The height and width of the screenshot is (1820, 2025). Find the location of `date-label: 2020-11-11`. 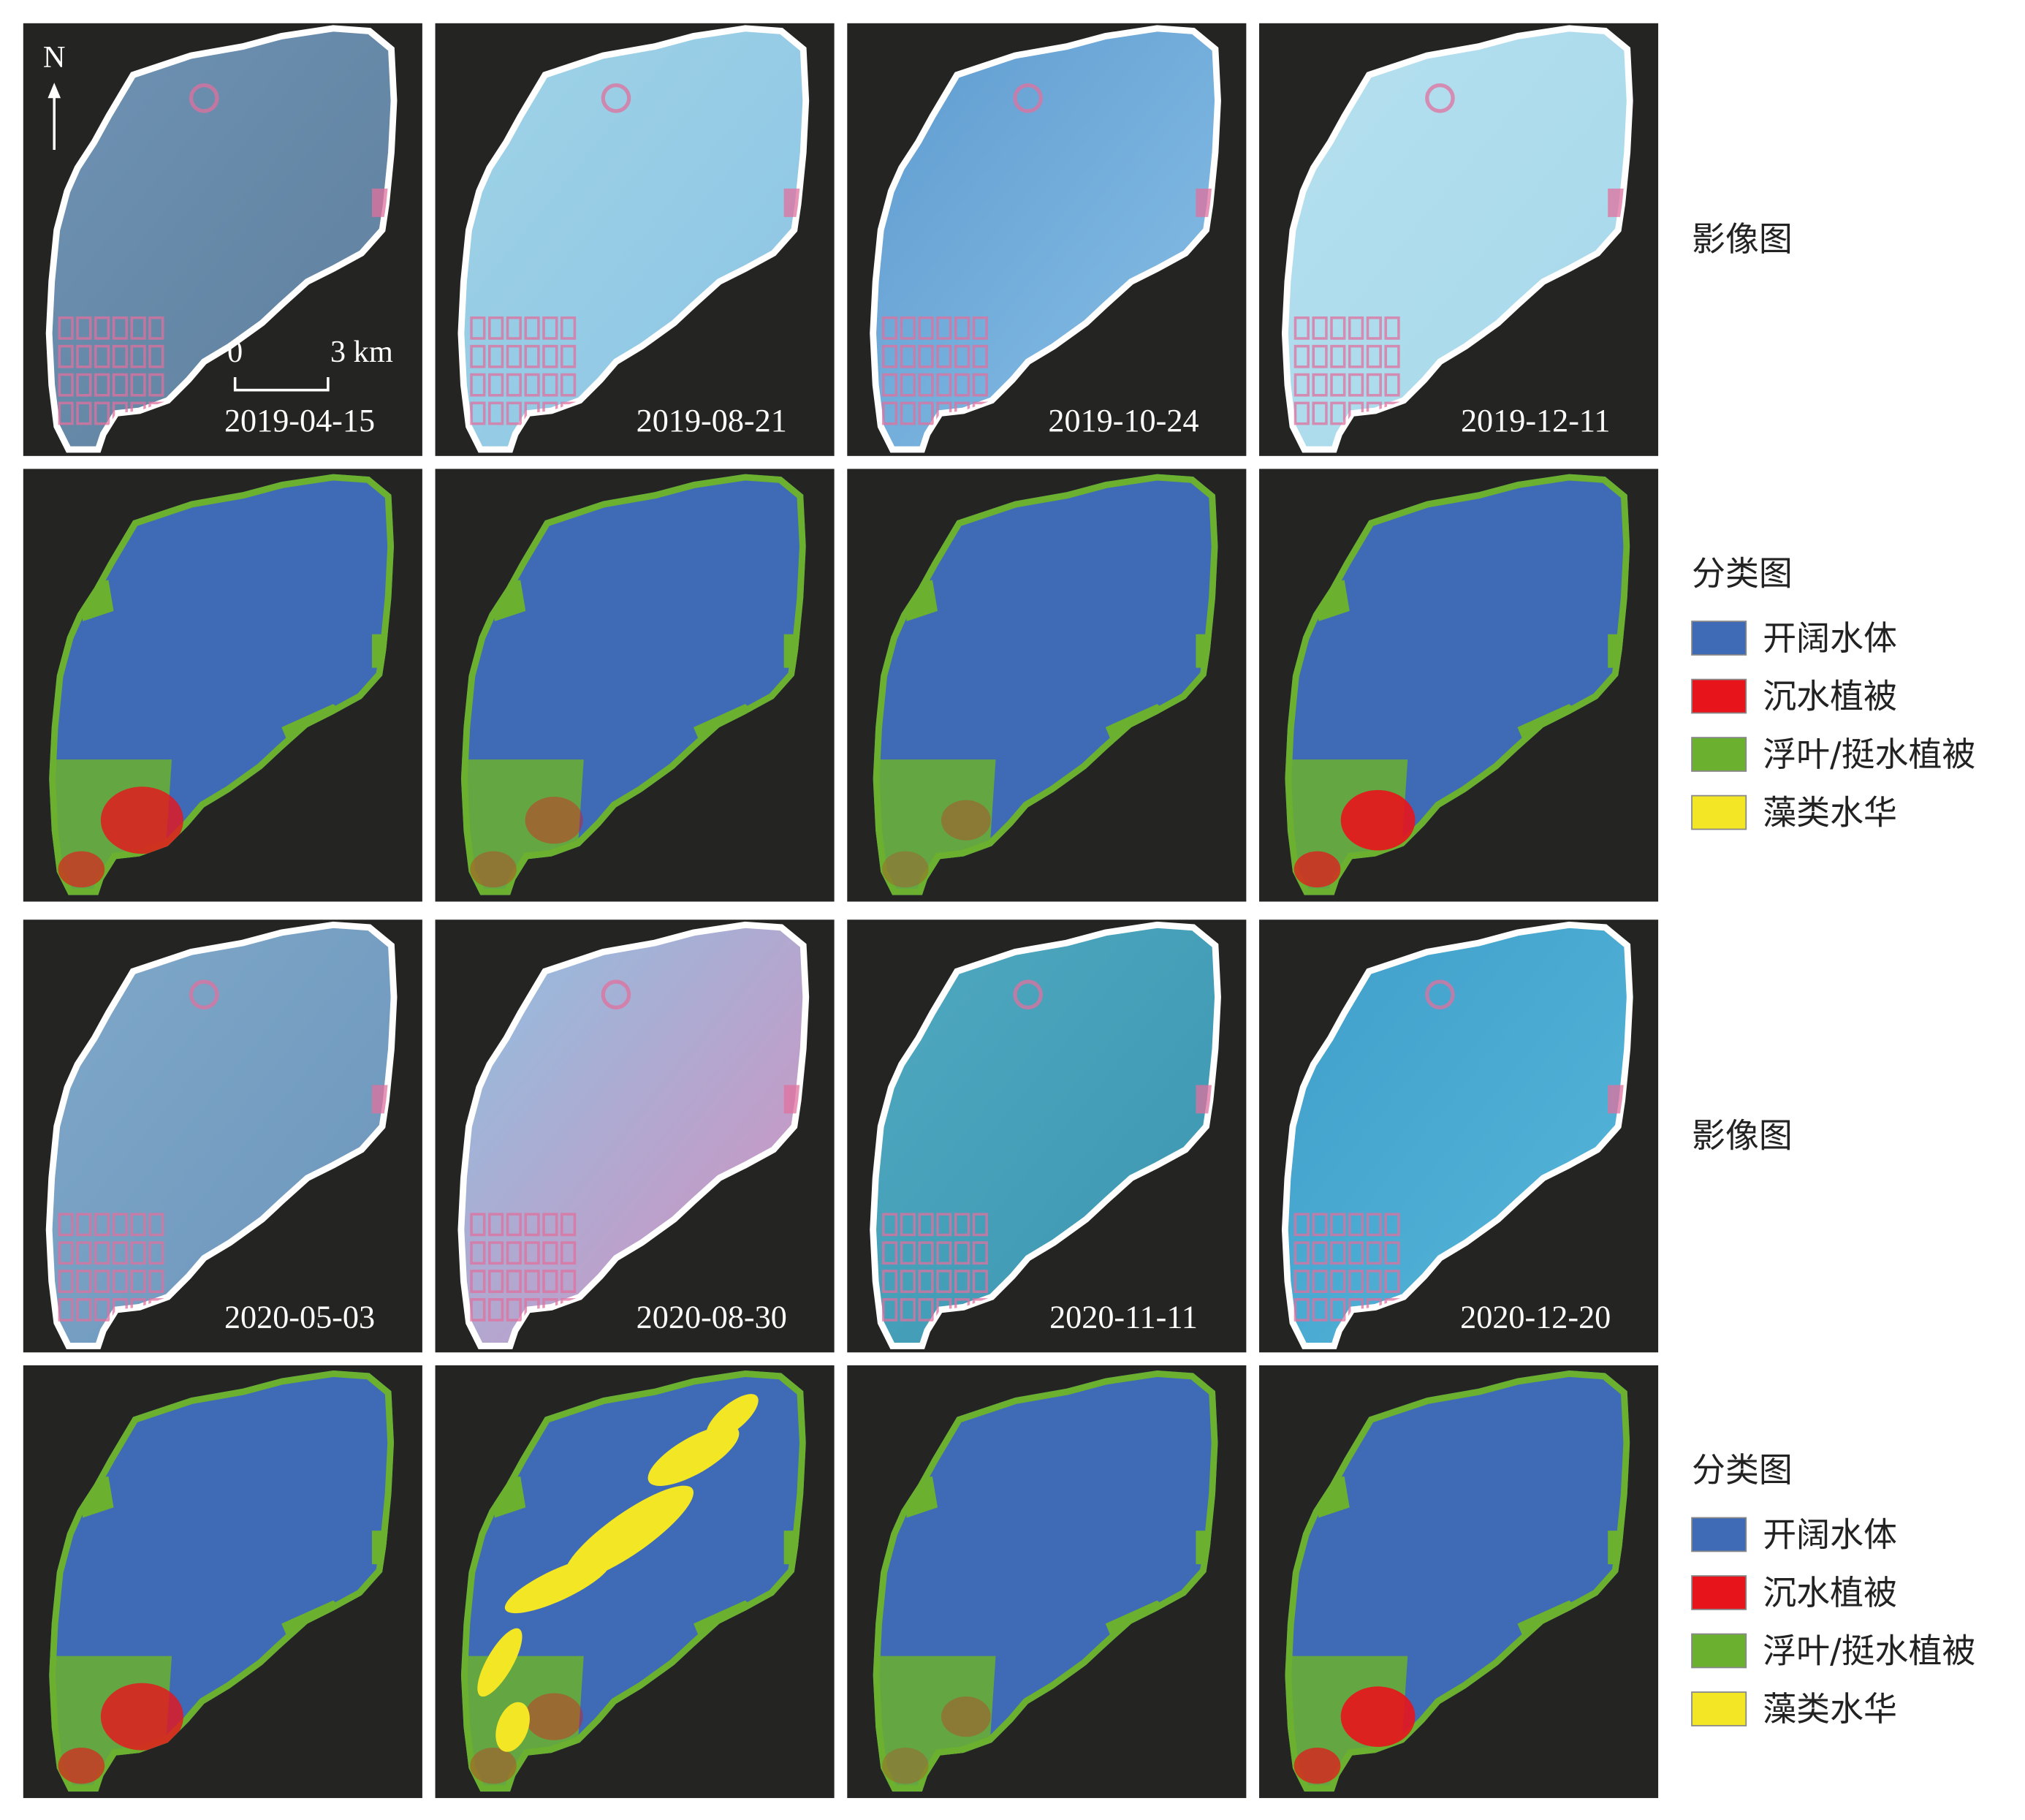

date-label: 2020-11-11 is located at coordinates (1123, 1317).